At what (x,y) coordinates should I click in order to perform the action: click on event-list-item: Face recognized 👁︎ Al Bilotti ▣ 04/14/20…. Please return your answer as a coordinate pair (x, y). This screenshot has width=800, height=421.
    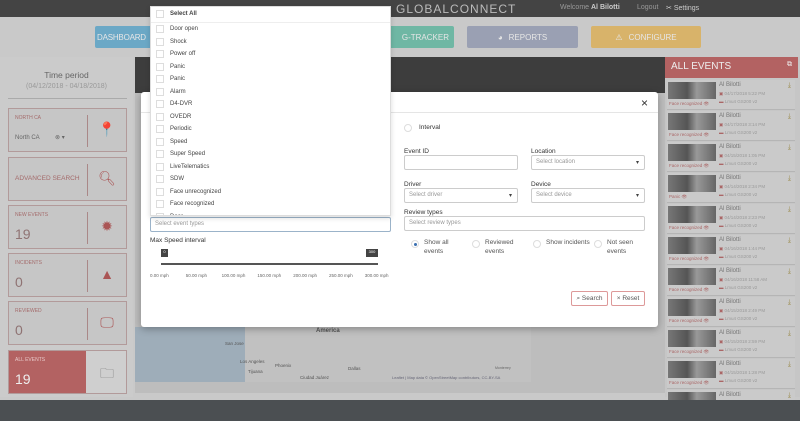
    Looking at the image, I should click on (731, 219).